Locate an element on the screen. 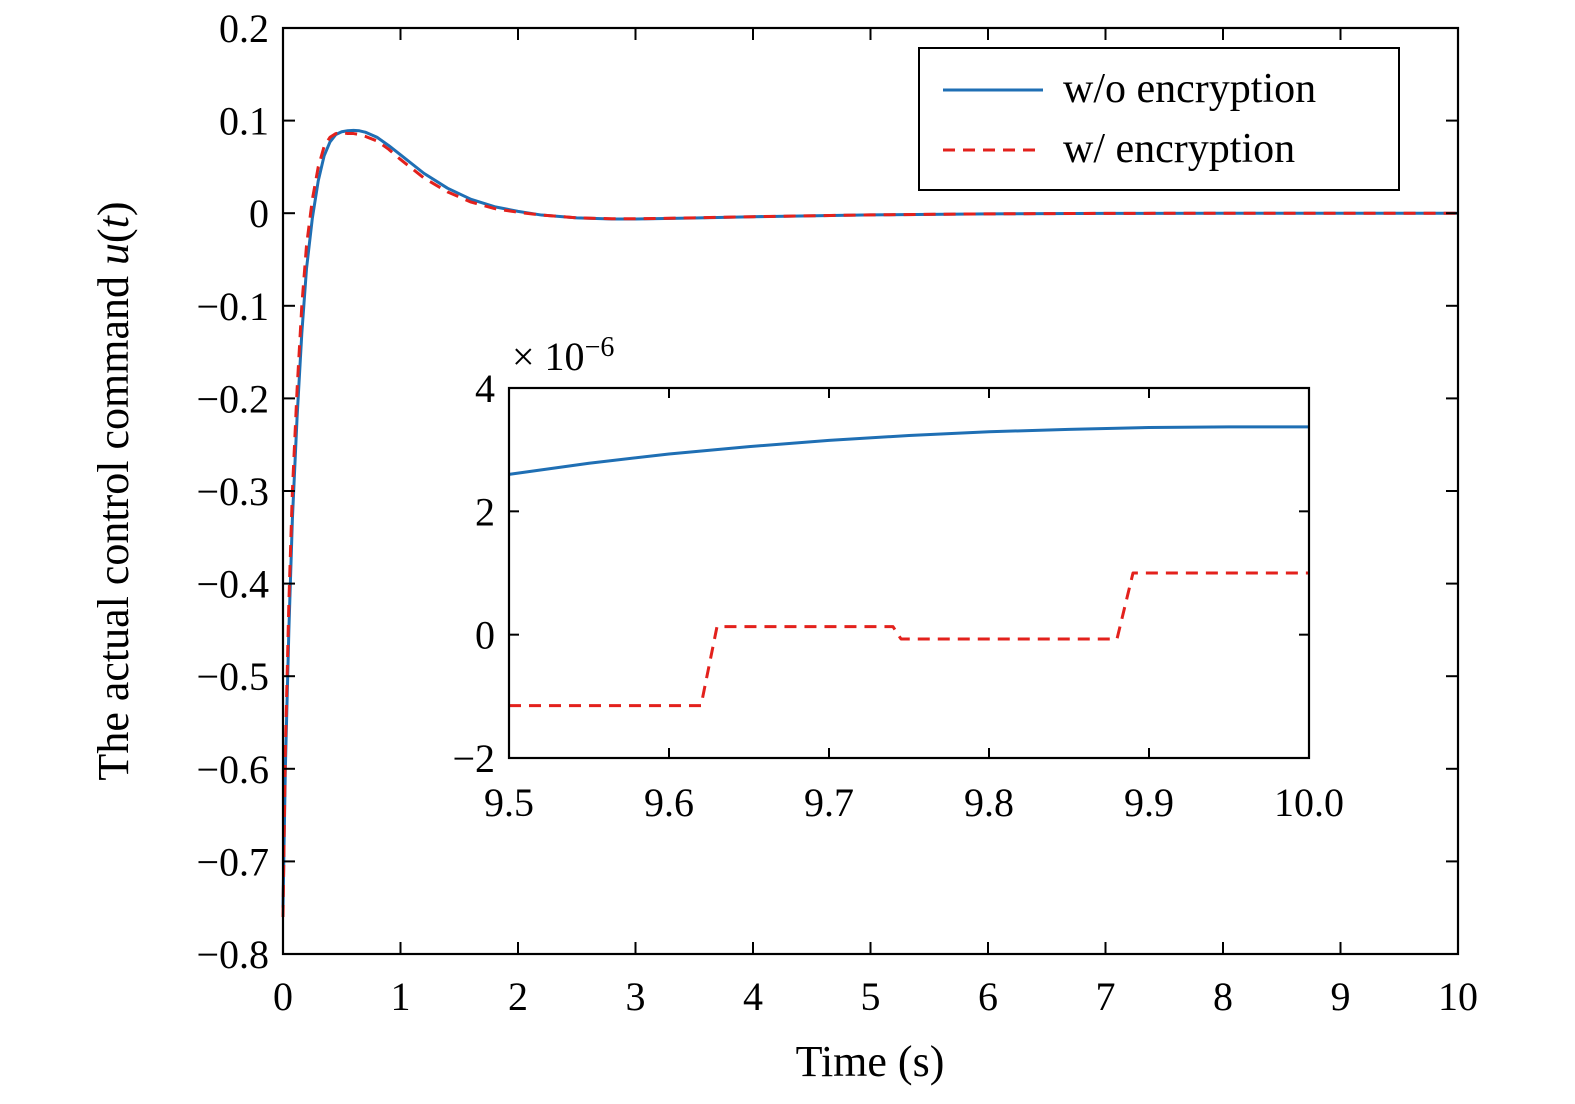 The width and height of the screenshot is (1575, 1104). inset-exponent-label: × 10⁻⁶ is located at coordinates (563, 355).